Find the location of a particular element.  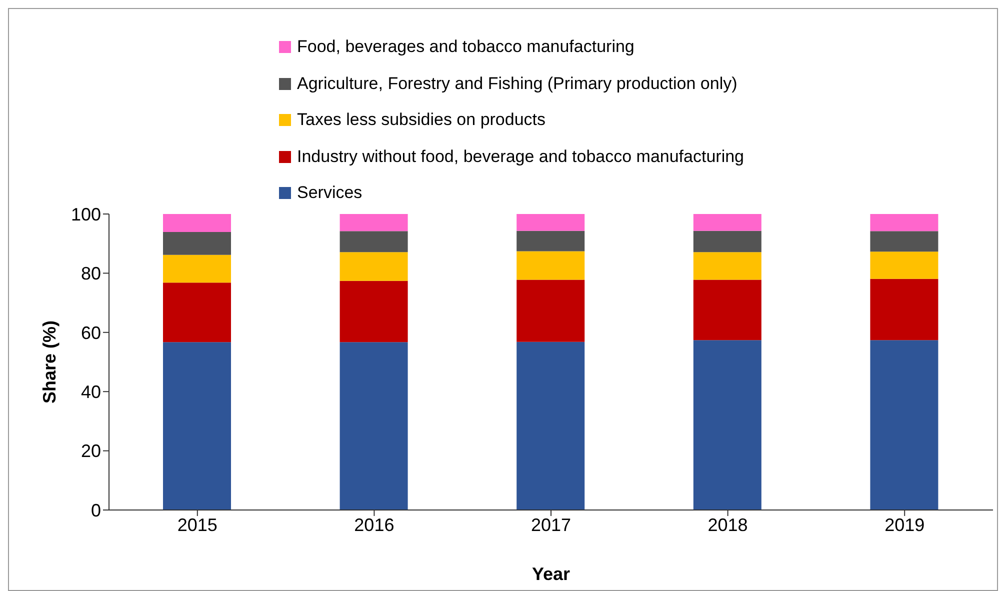

y-tick-label: 60 is located at coordinates (90, 332).